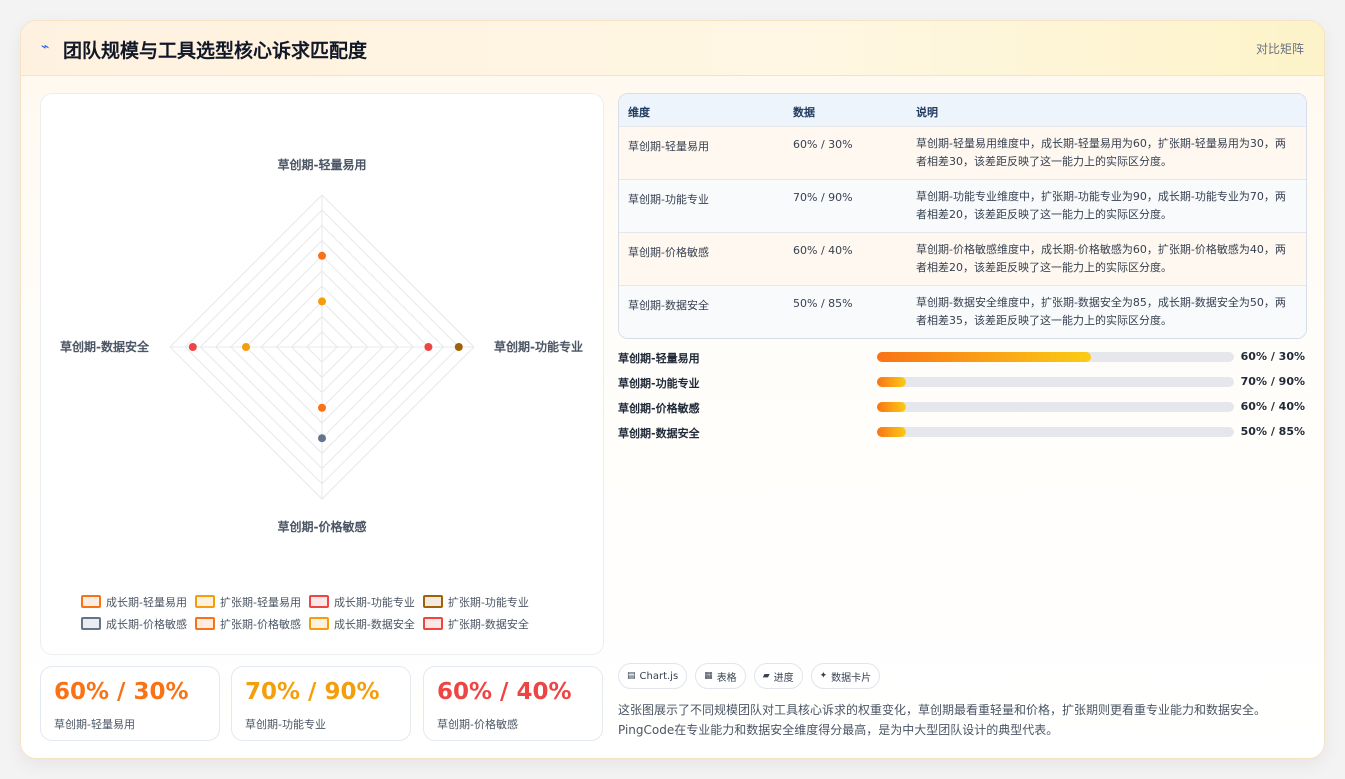 This screenshot has width=1345, height=779. Describe the element at coordinates (659, 433) in the screenshot. I see `progress-label: 草创期-数据安全` at that location.